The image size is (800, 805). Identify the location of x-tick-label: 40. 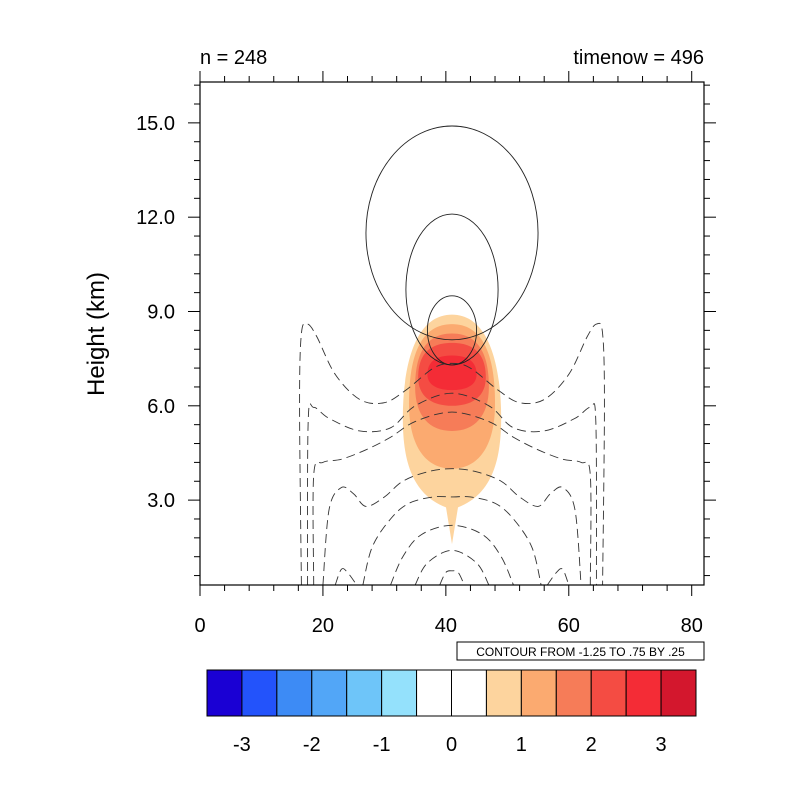
(446, 626).